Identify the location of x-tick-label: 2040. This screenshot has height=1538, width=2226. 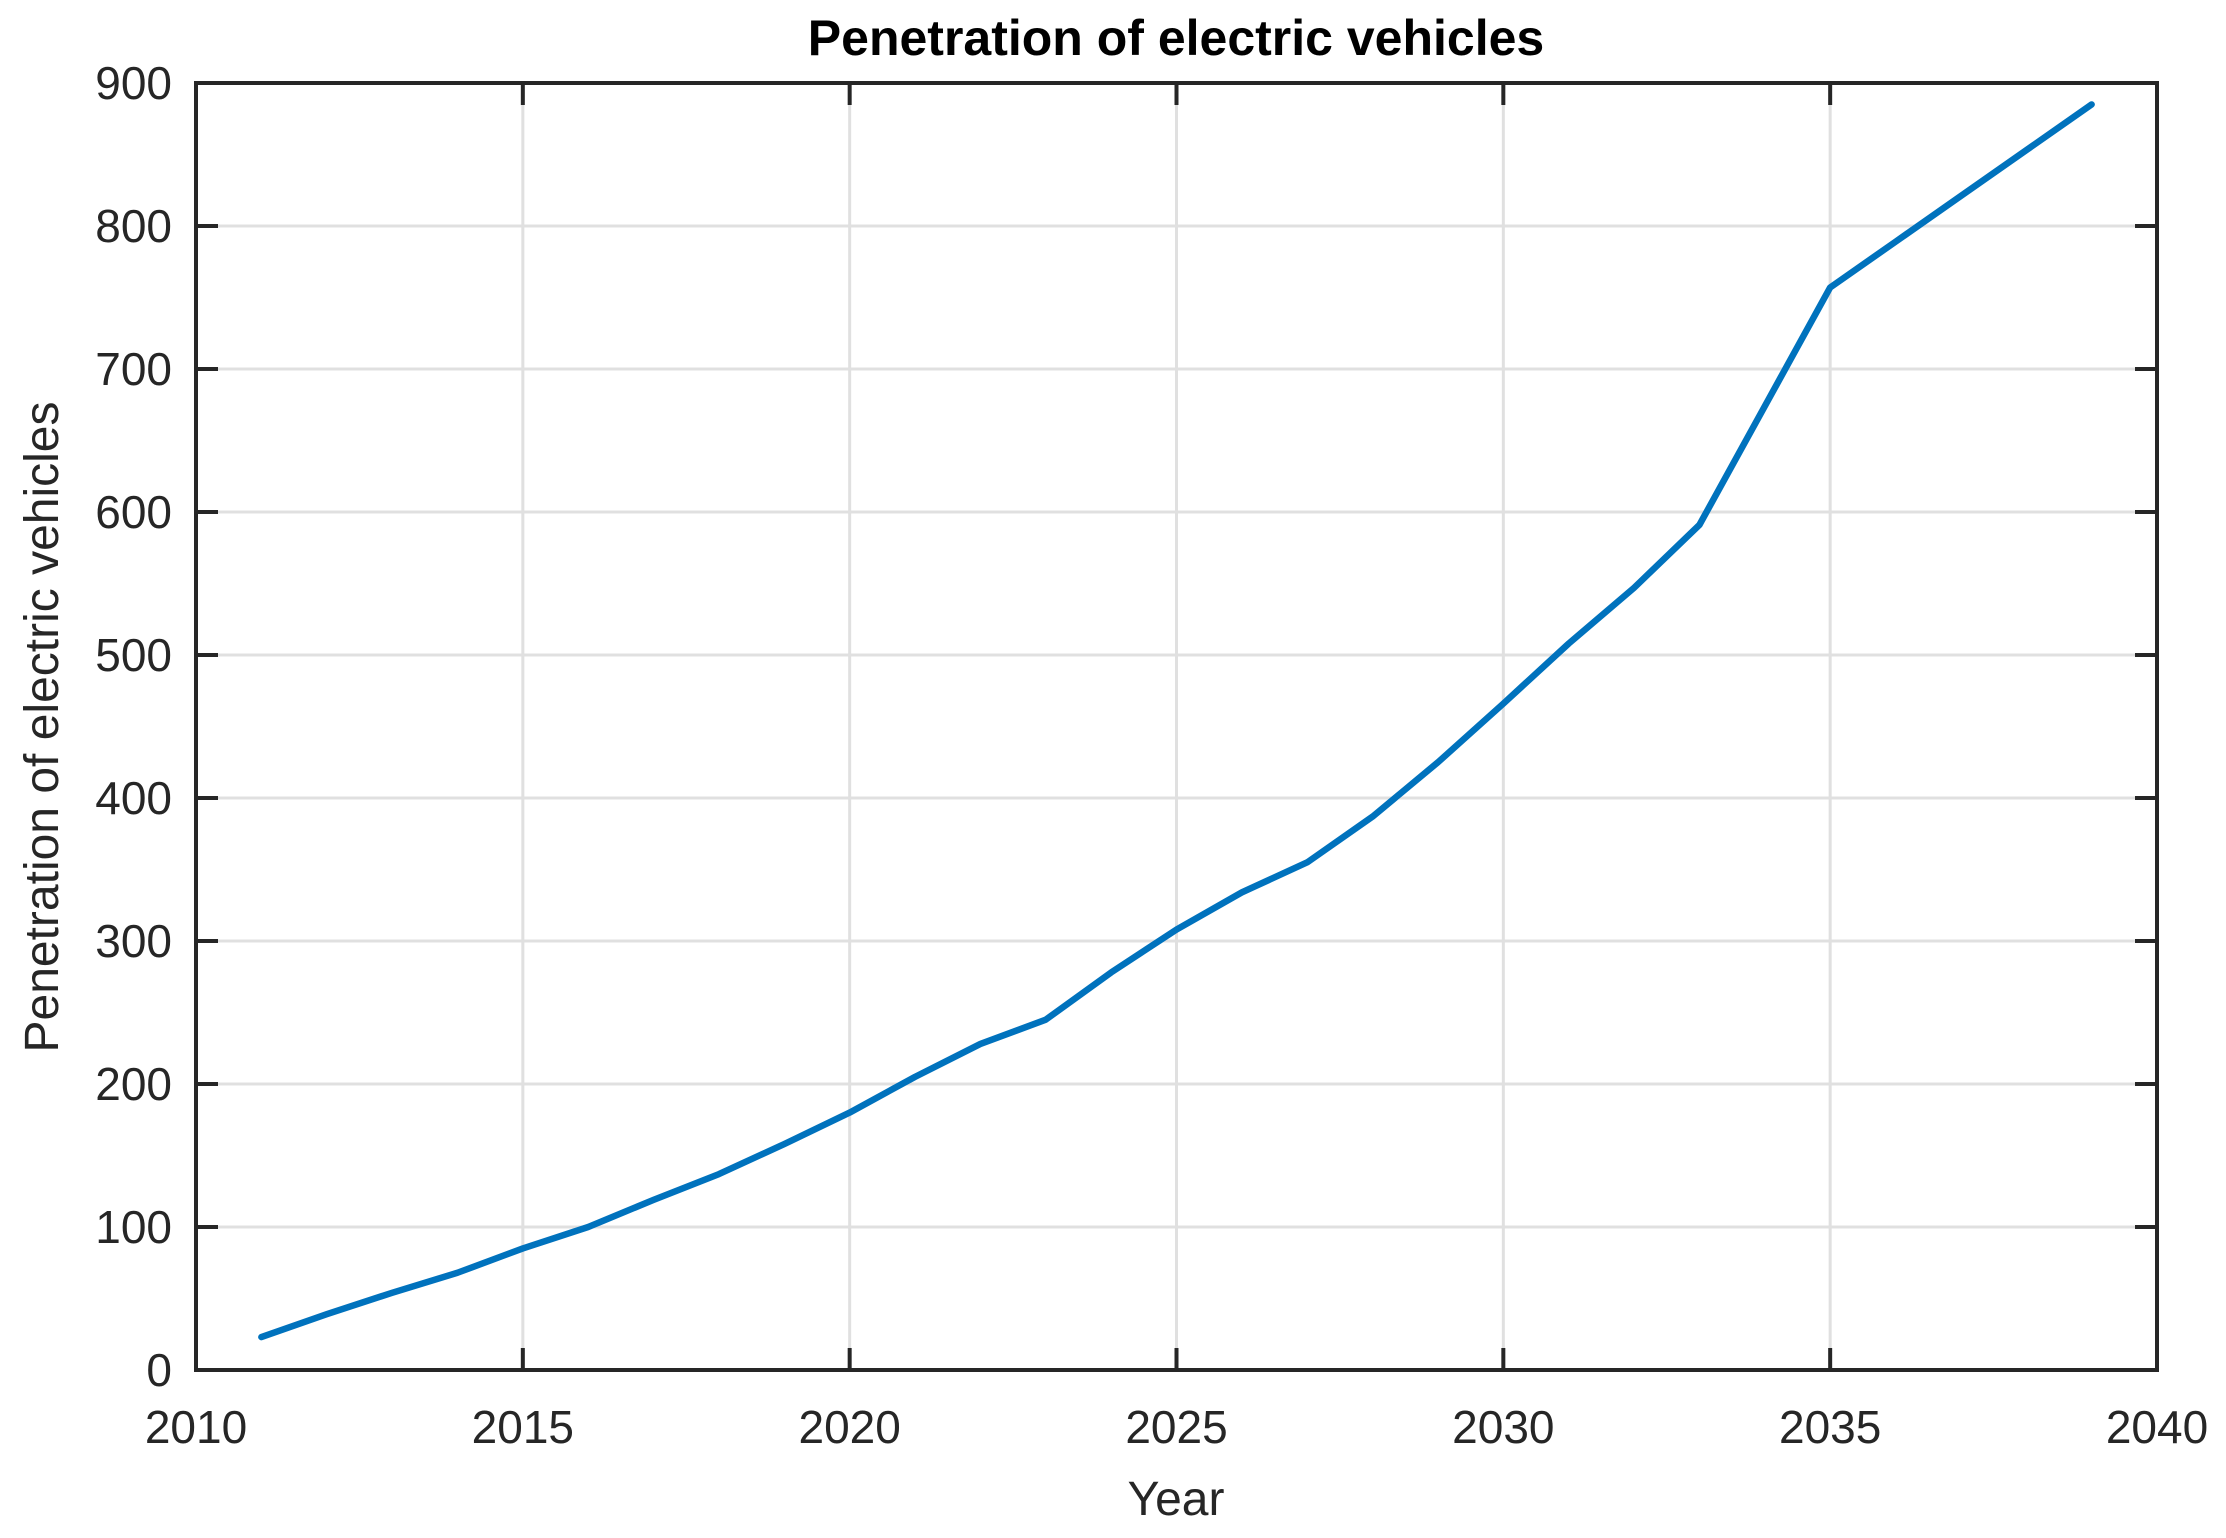
(2157, 1427).